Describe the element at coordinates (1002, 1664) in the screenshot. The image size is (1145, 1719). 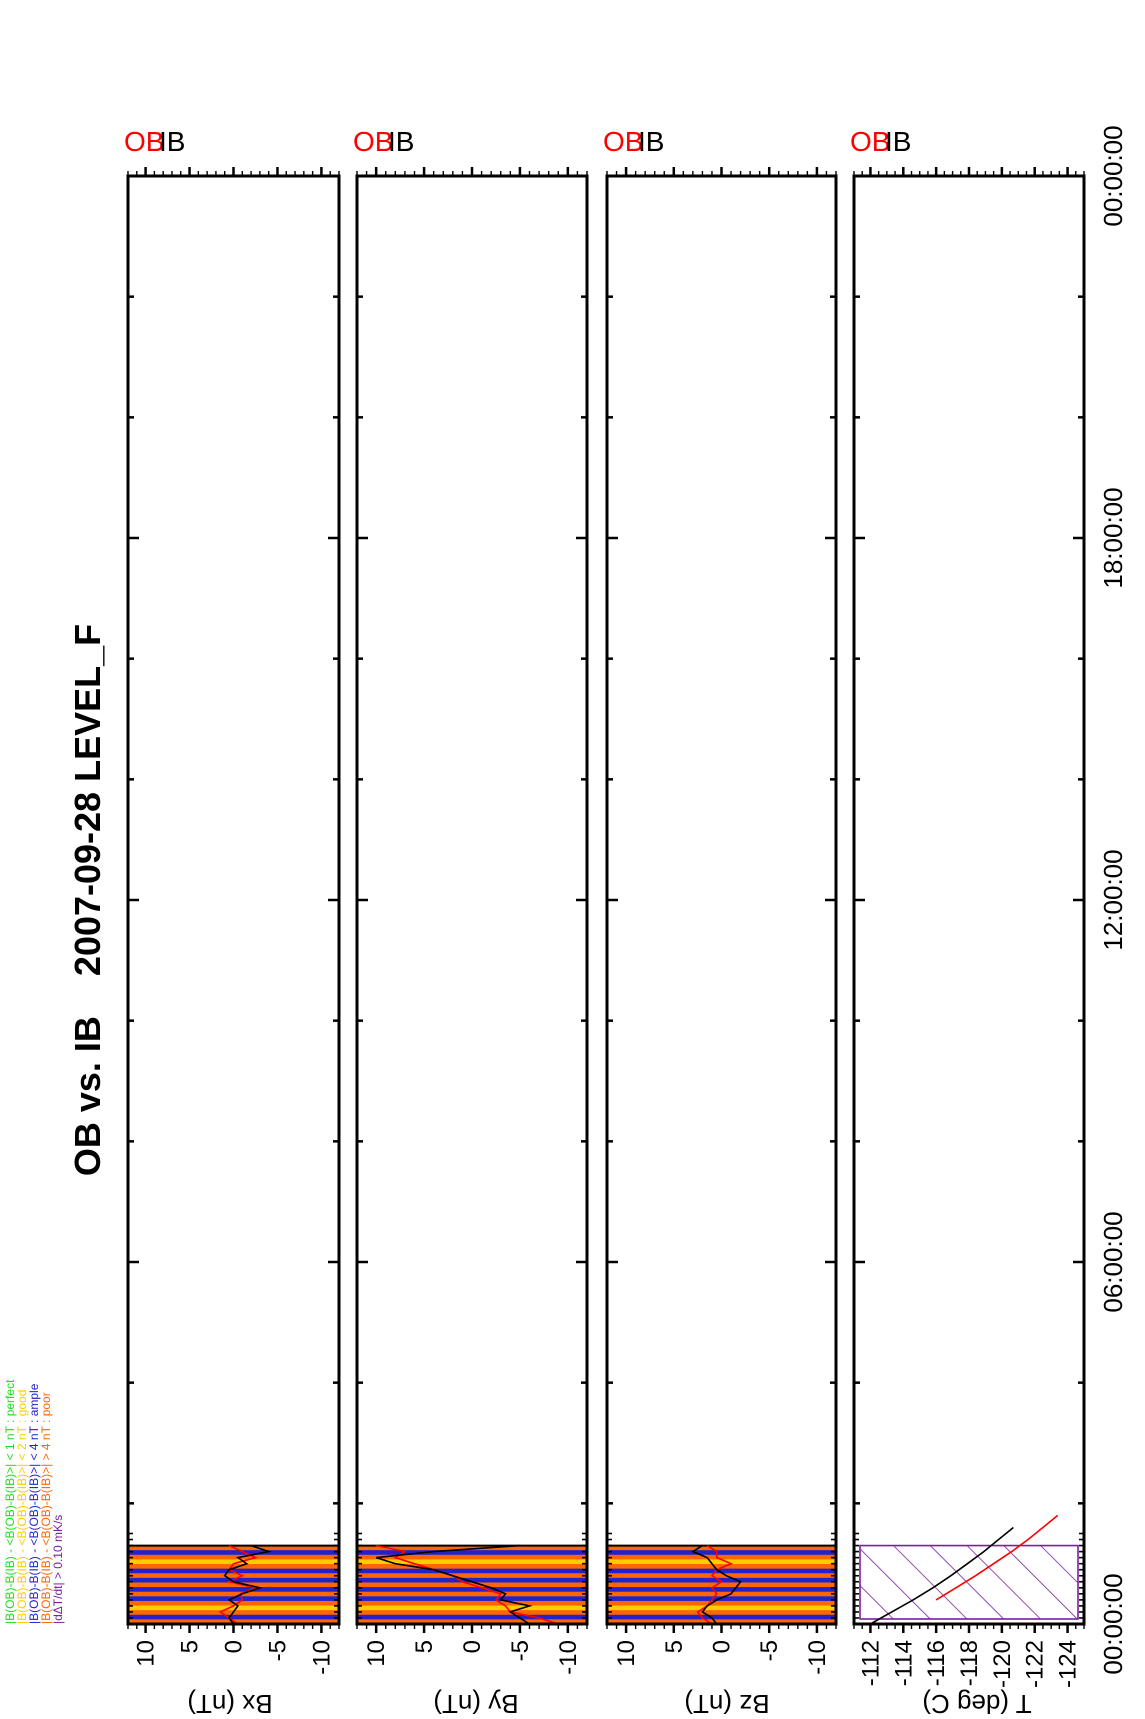
I see `y-tick-label: -120` at that location.